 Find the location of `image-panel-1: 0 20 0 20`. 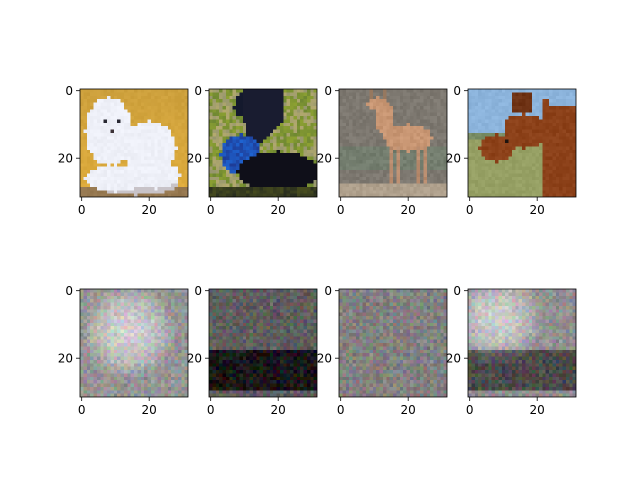

image-panel-1: 0 20 0 20 is located at coordinates (123, 150).